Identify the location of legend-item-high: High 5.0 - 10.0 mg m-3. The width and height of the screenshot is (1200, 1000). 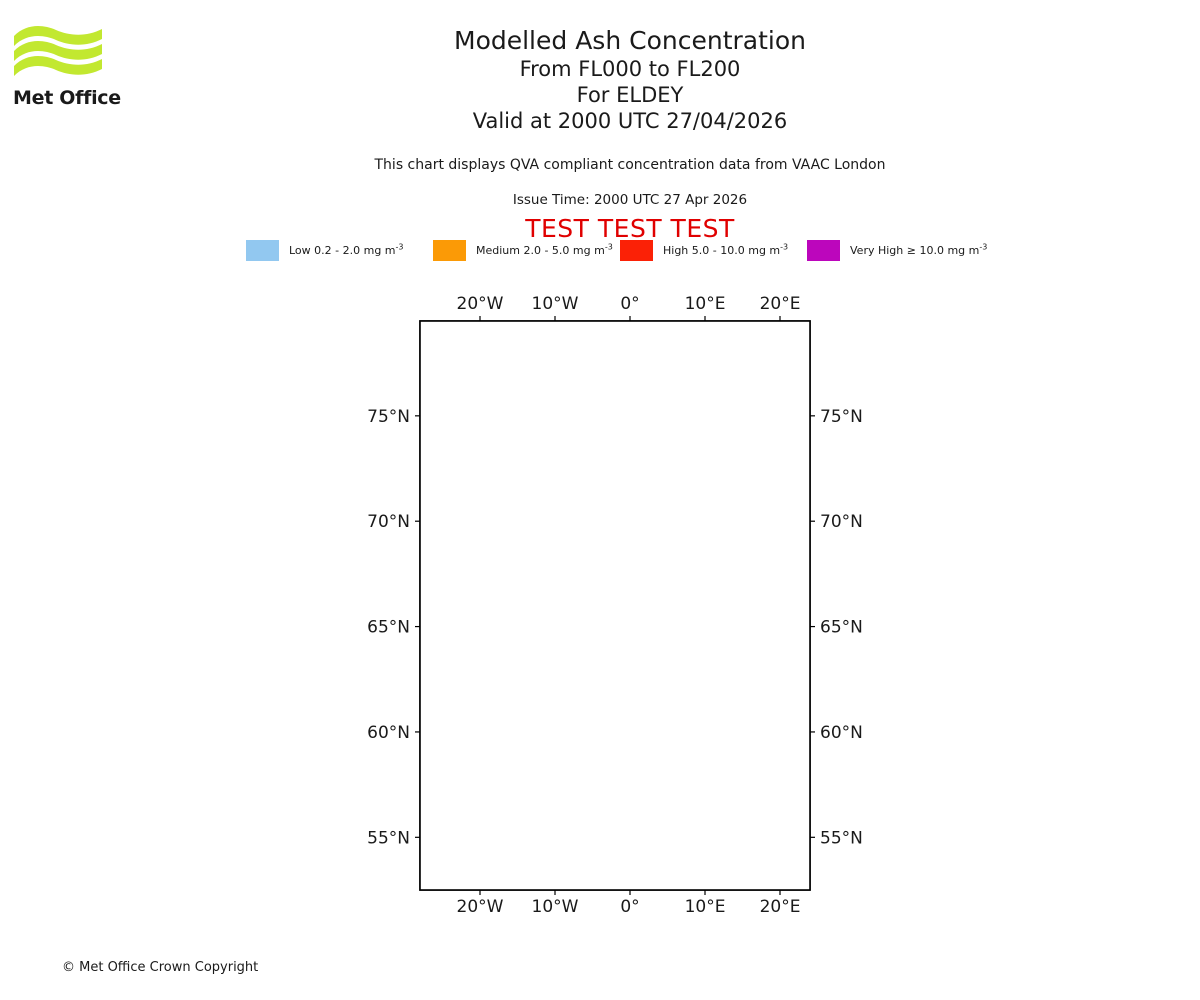
(713, 250).